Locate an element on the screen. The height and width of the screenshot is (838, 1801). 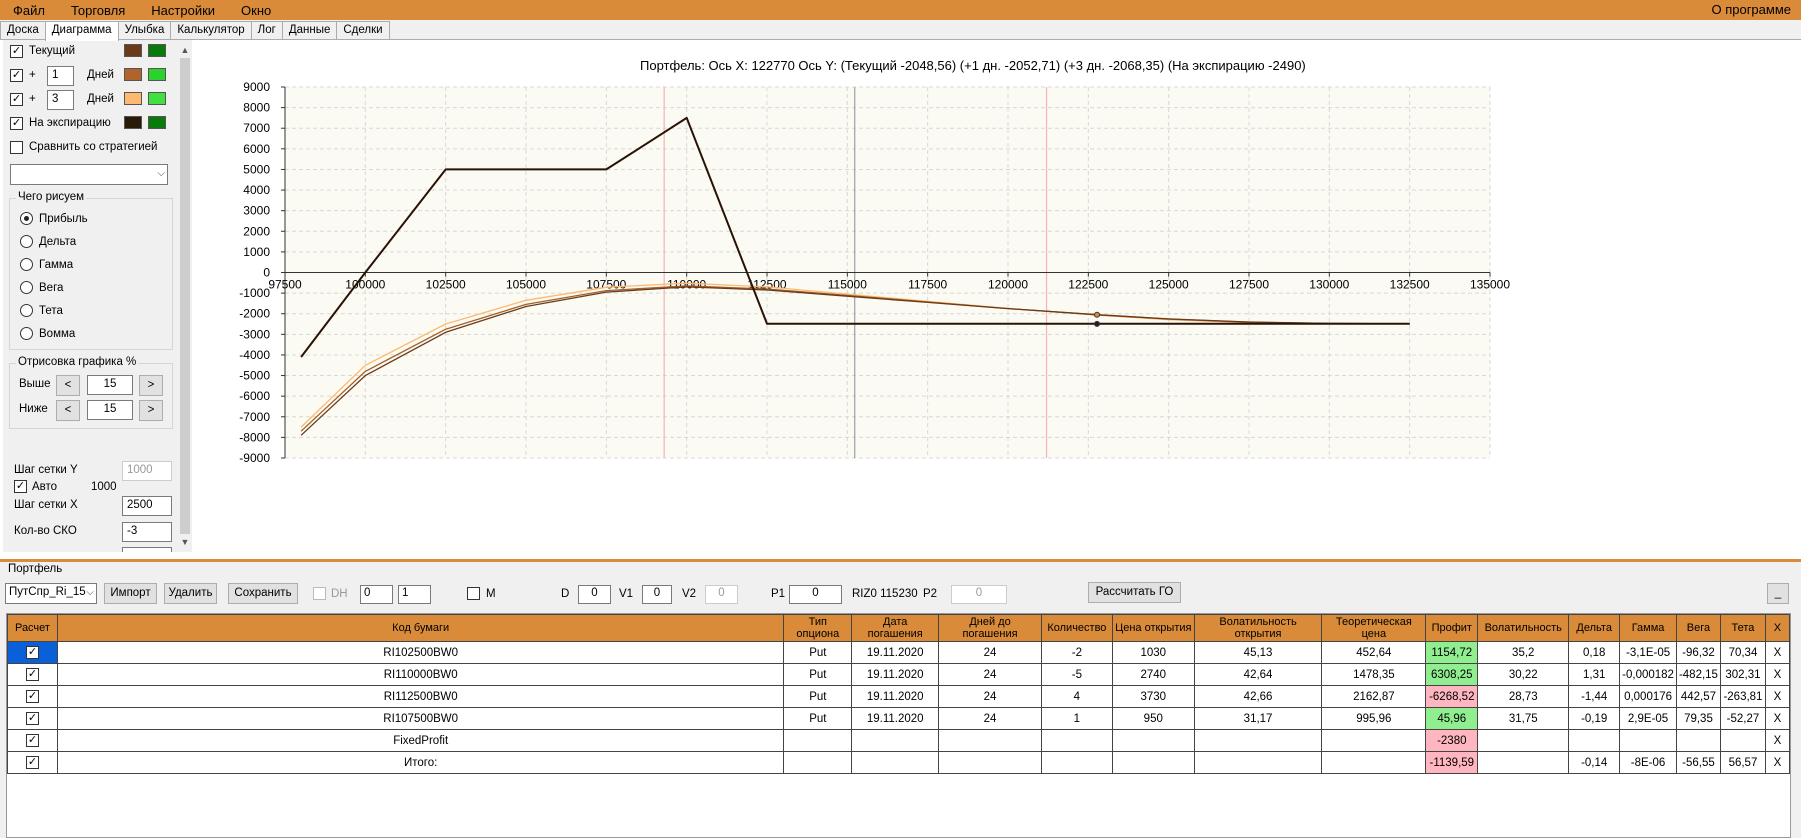
menu-about: О программе is located at coordinates (1751, 9).